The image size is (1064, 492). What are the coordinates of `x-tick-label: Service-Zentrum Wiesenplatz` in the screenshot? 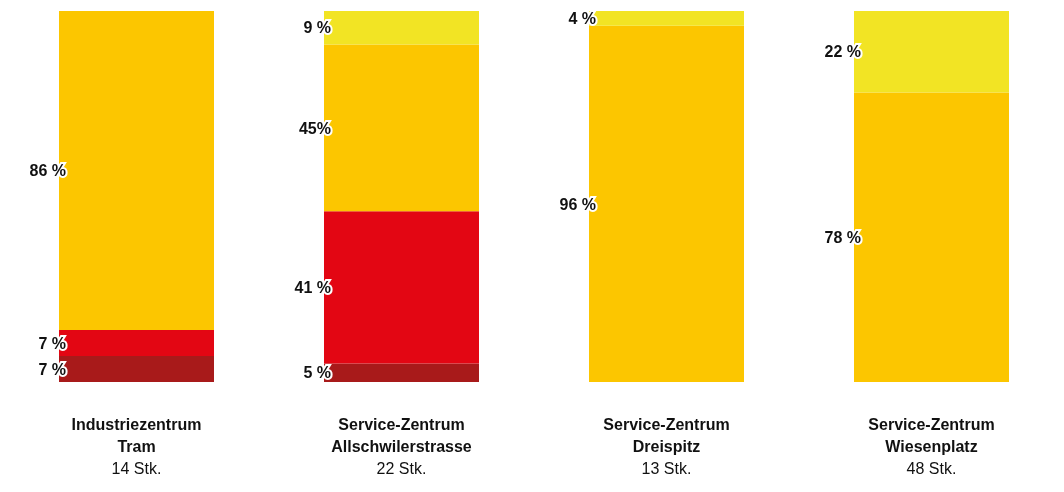 It's located at (931, 435).